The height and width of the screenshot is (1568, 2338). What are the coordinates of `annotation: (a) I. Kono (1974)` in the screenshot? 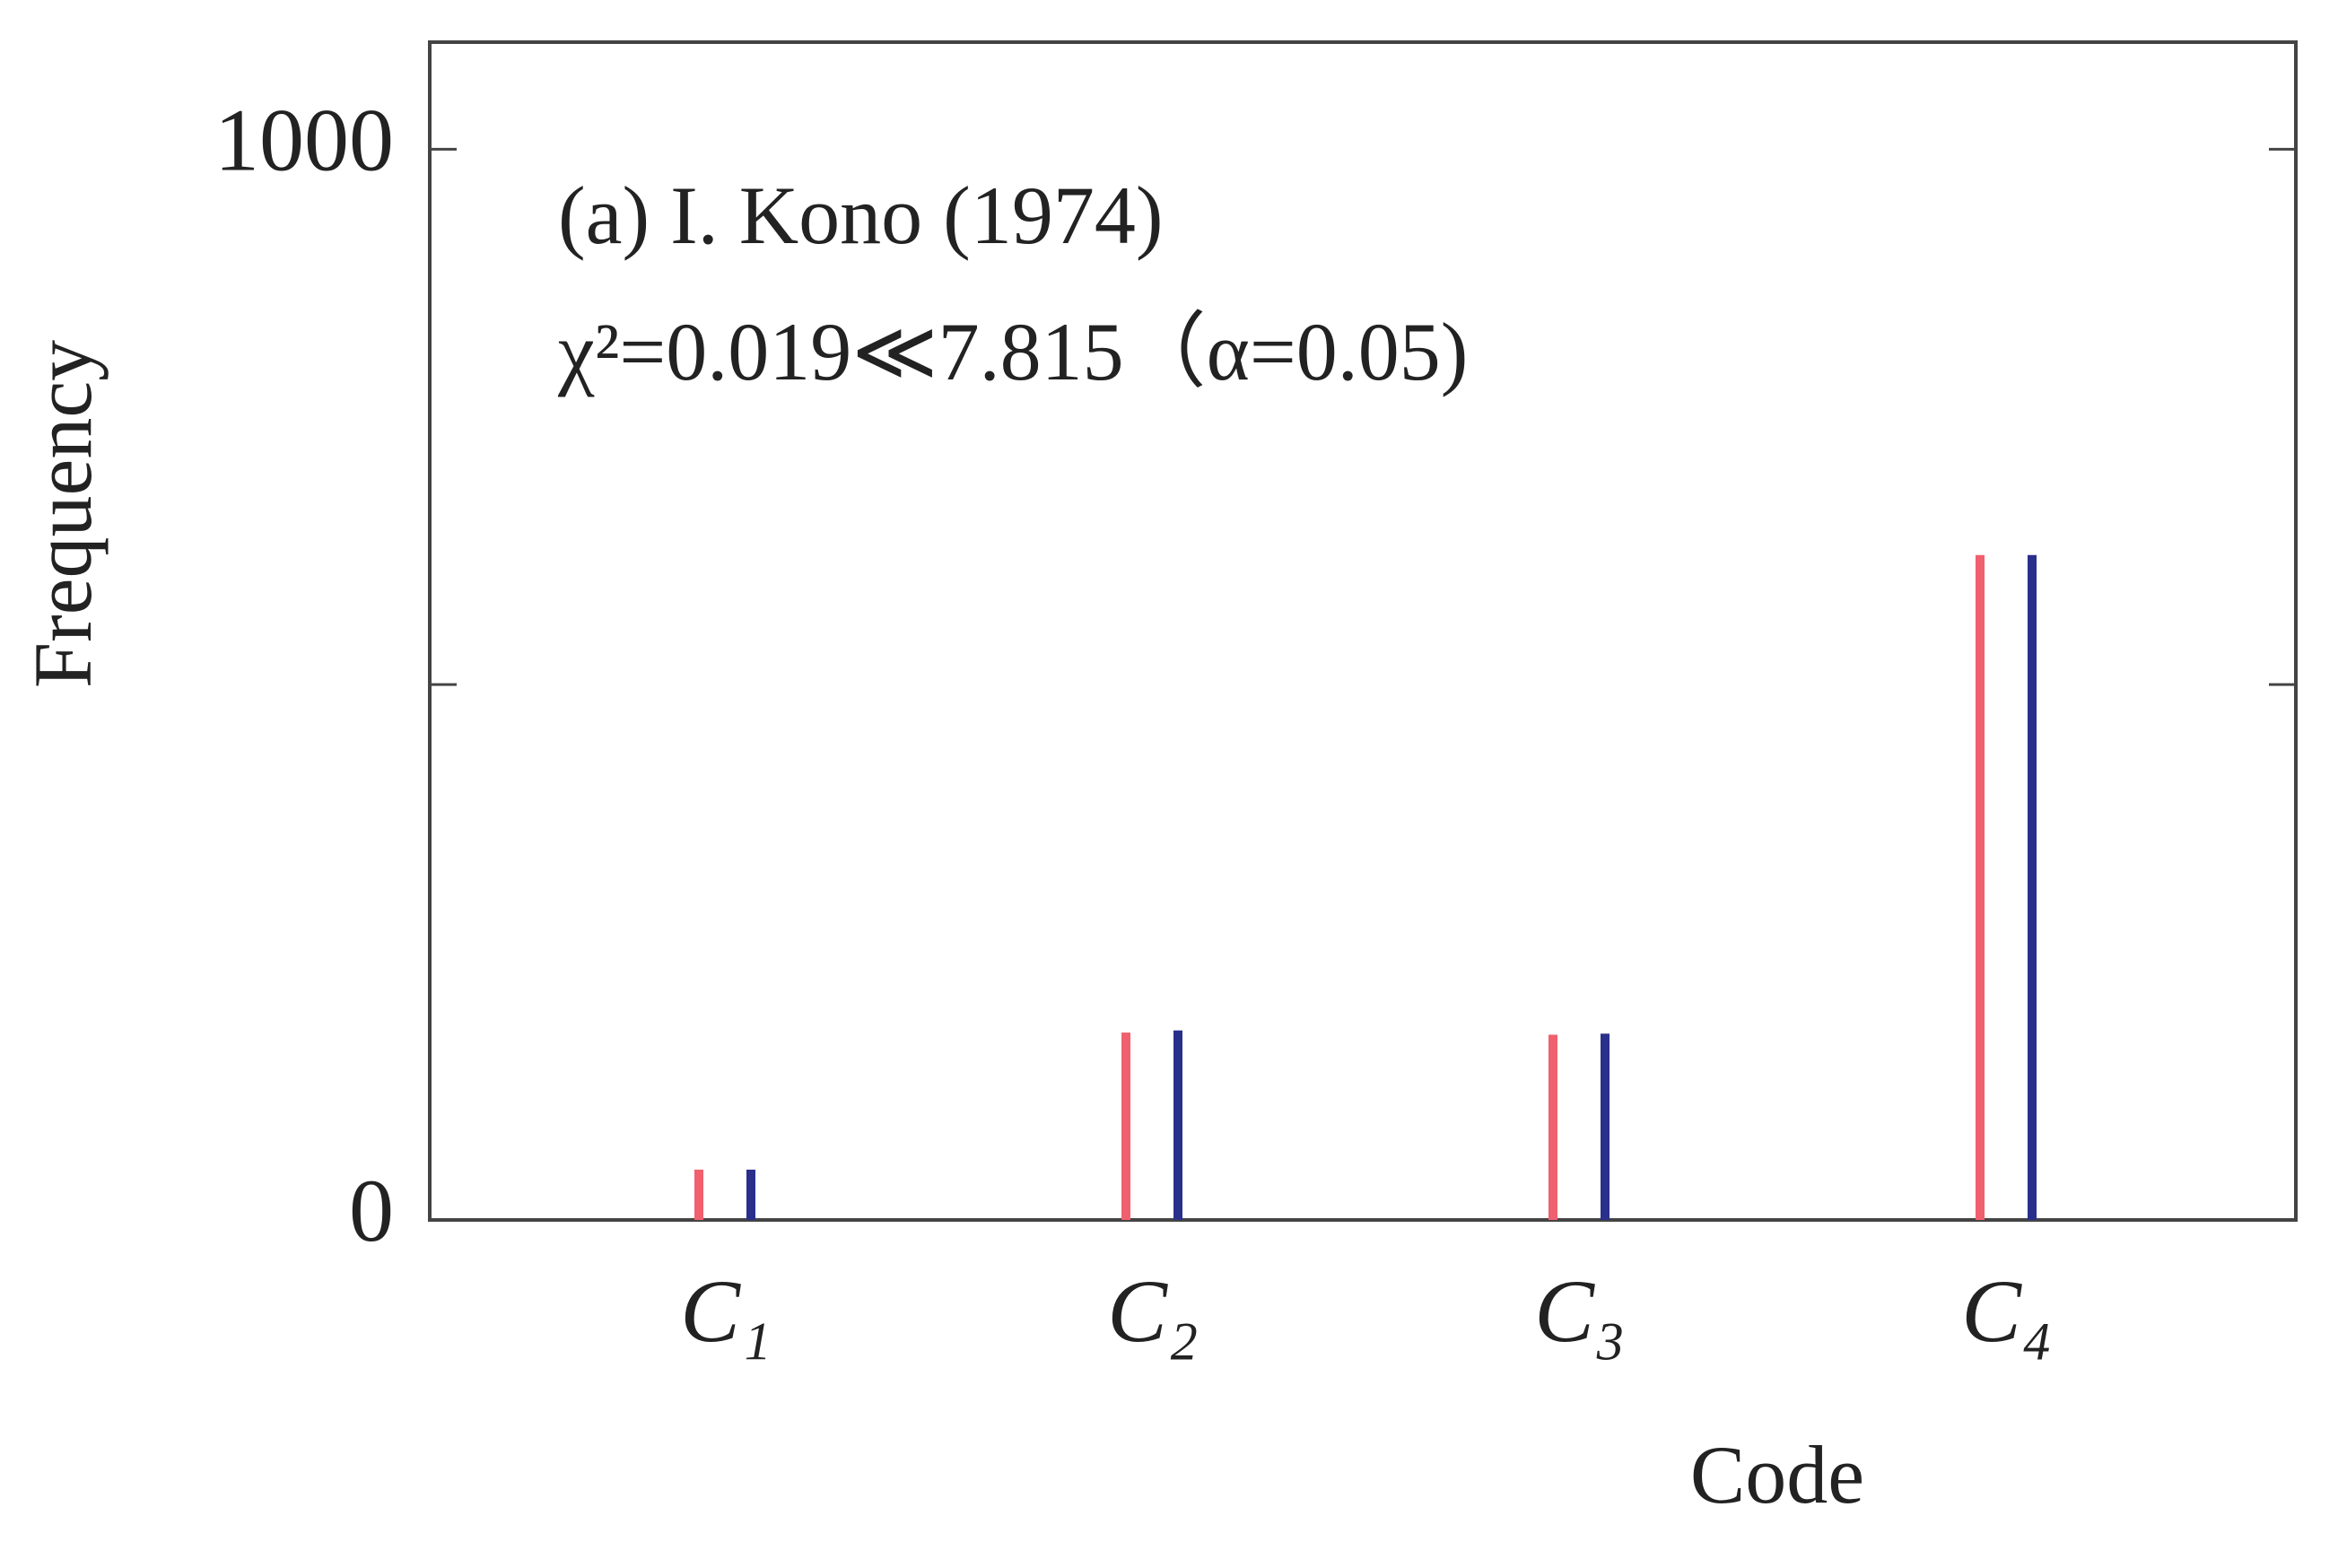 It's located at (860, 216).